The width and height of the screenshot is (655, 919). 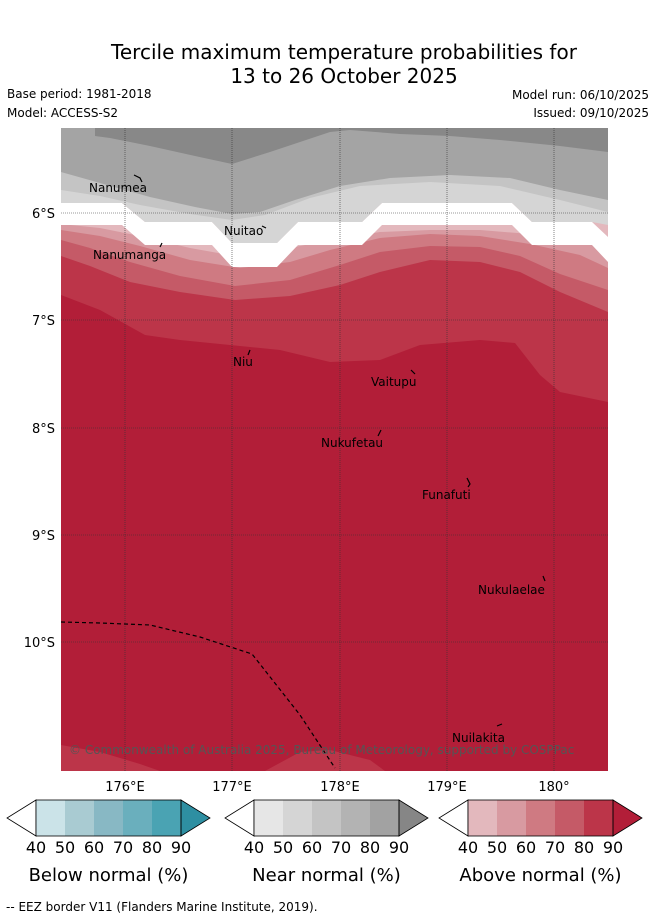 I want to click on title-line-2: 13 to 26 October 2025, so click(x=344, y=76).